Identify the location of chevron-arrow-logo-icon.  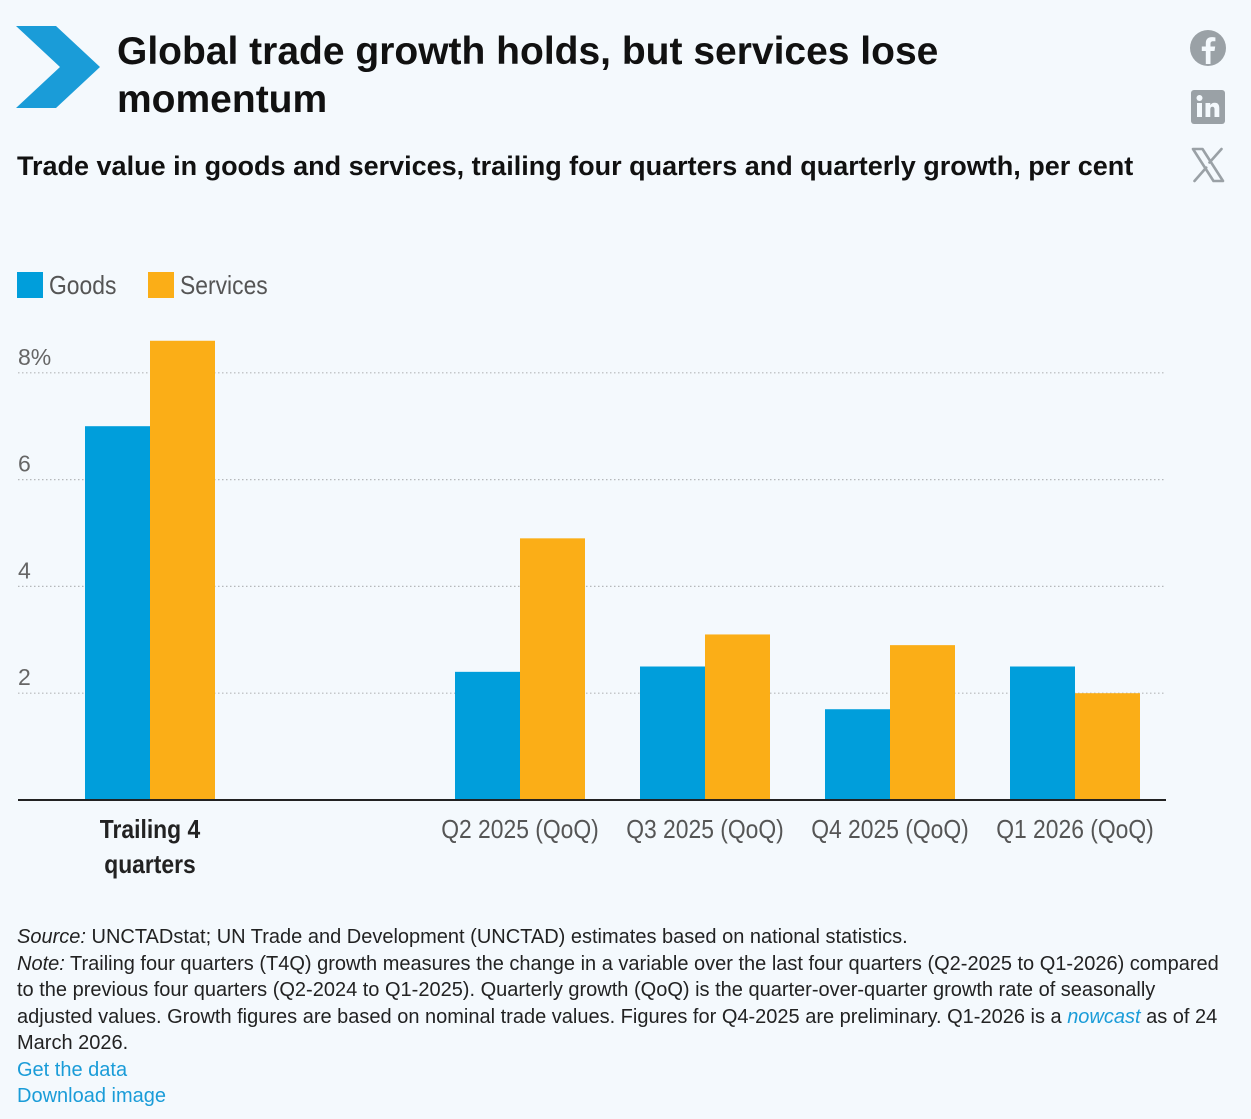
(58, 67).